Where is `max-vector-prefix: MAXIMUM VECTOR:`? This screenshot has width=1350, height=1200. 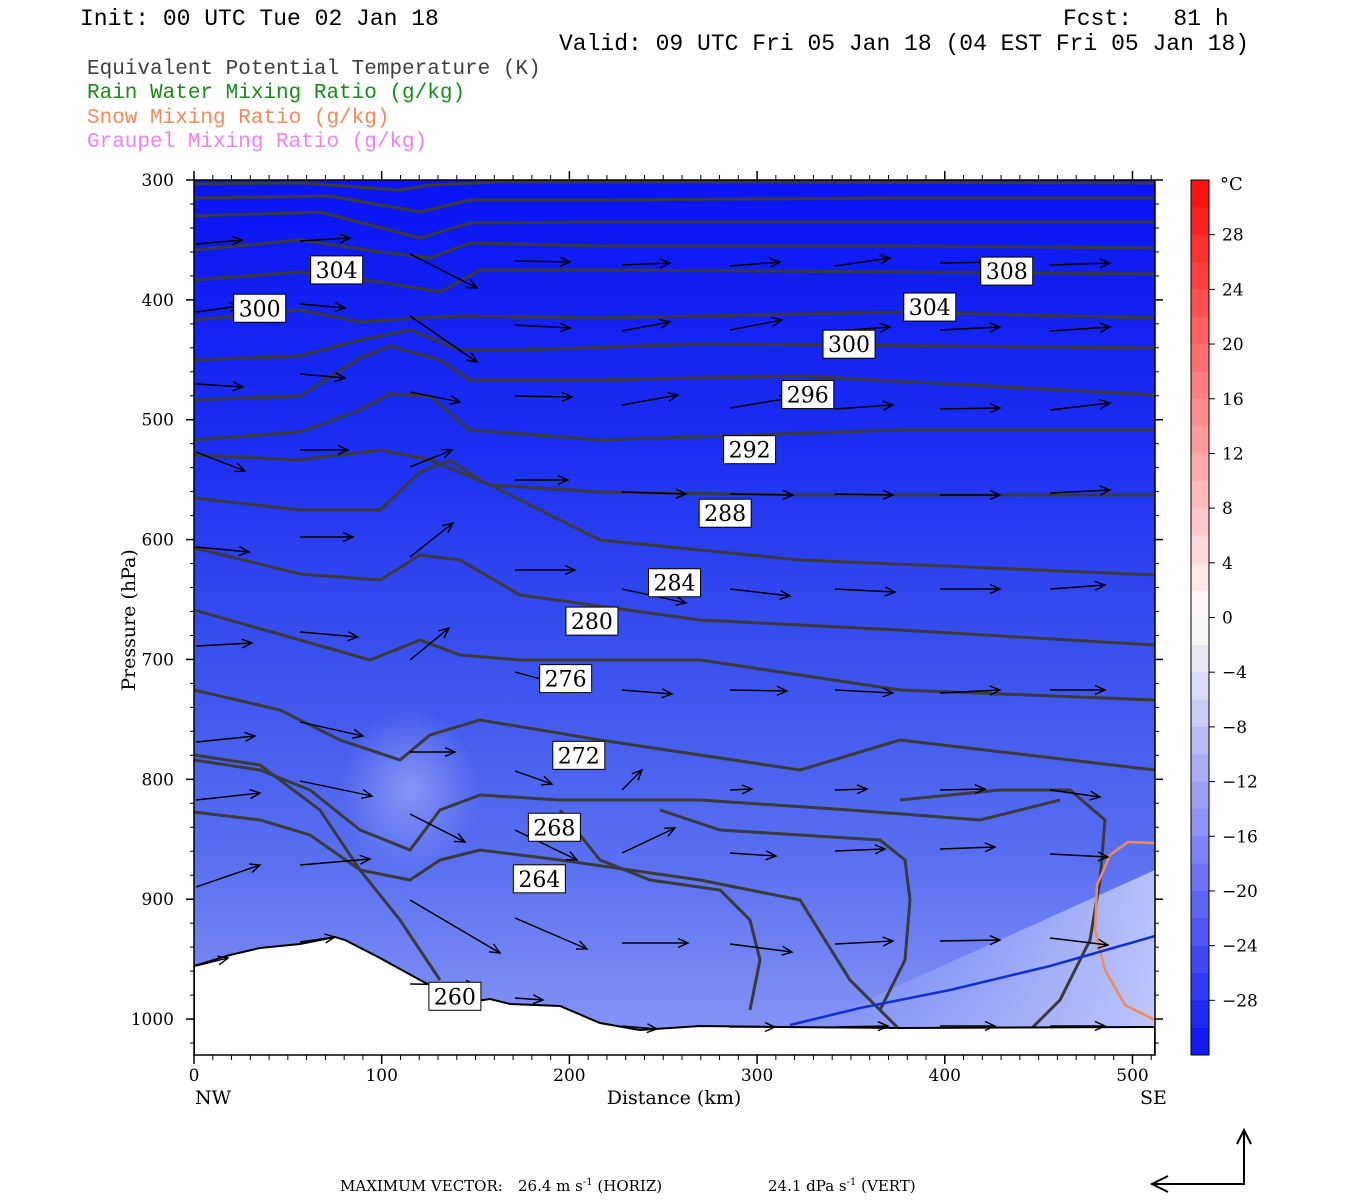 max-vector-prefix: MAXIMUM VECTOR: is located at coordinates (421, 1186).